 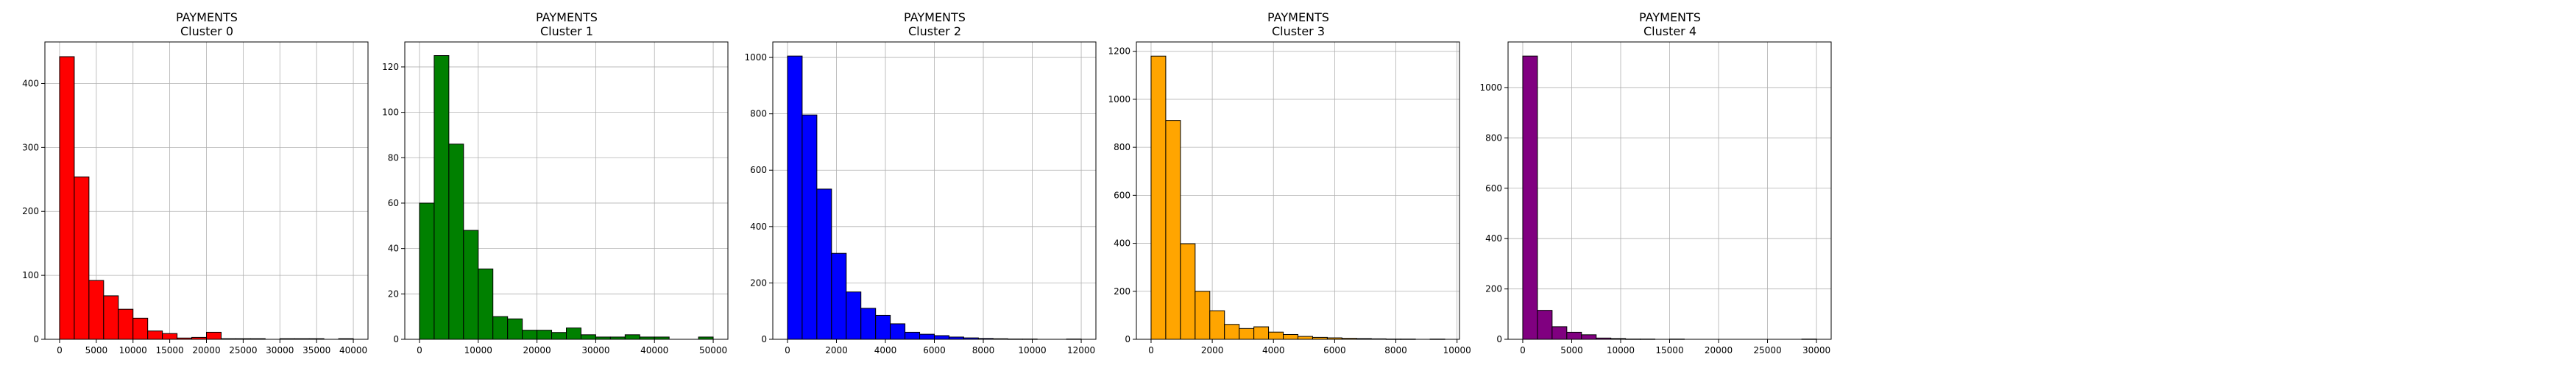 I want to click on y-tick-label: 300, so click(x=31, y=147).